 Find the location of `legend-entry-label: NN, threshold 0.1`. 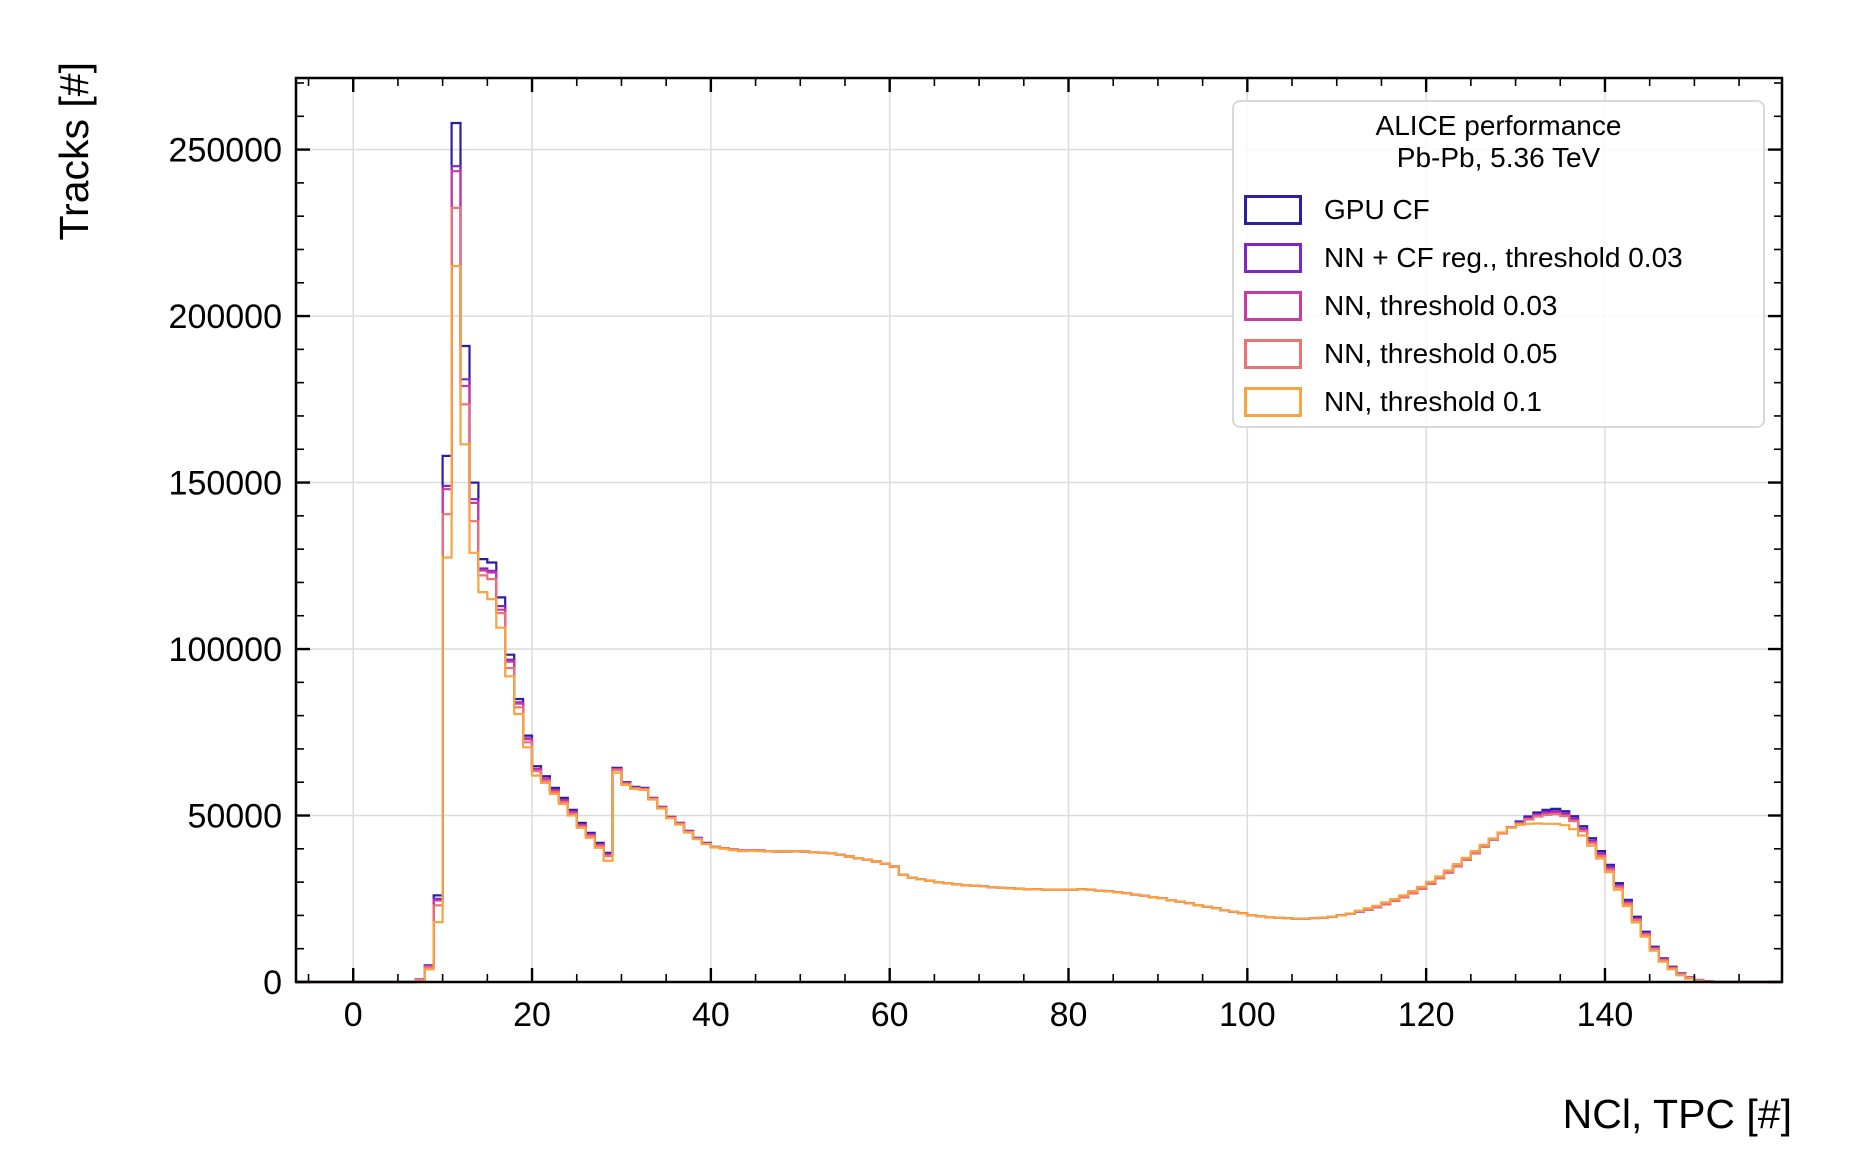

legend-entry-label: NN, threshold 0.1 is located at coordinates (1433, 401).